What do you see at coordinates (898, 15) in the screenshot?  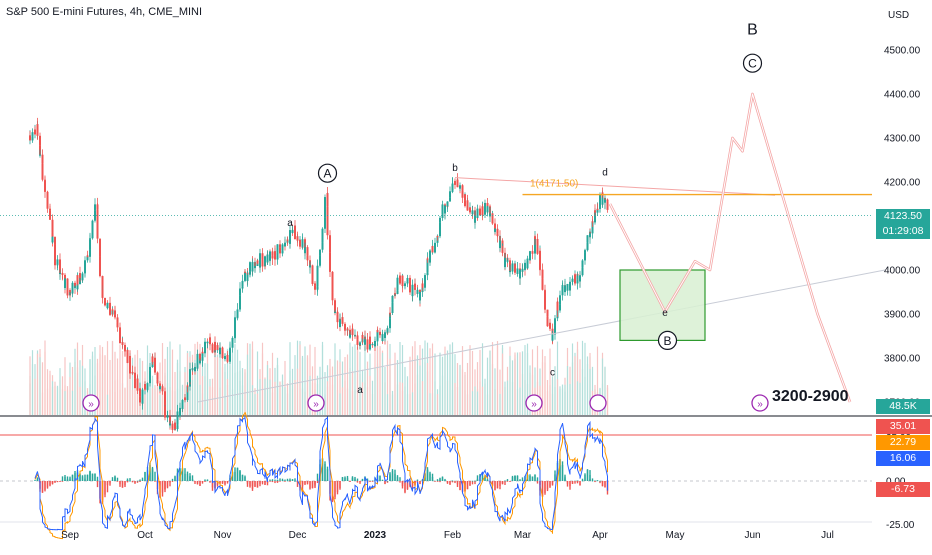 I see `price-axis-unit: USD` at bounding box center [898, 15].